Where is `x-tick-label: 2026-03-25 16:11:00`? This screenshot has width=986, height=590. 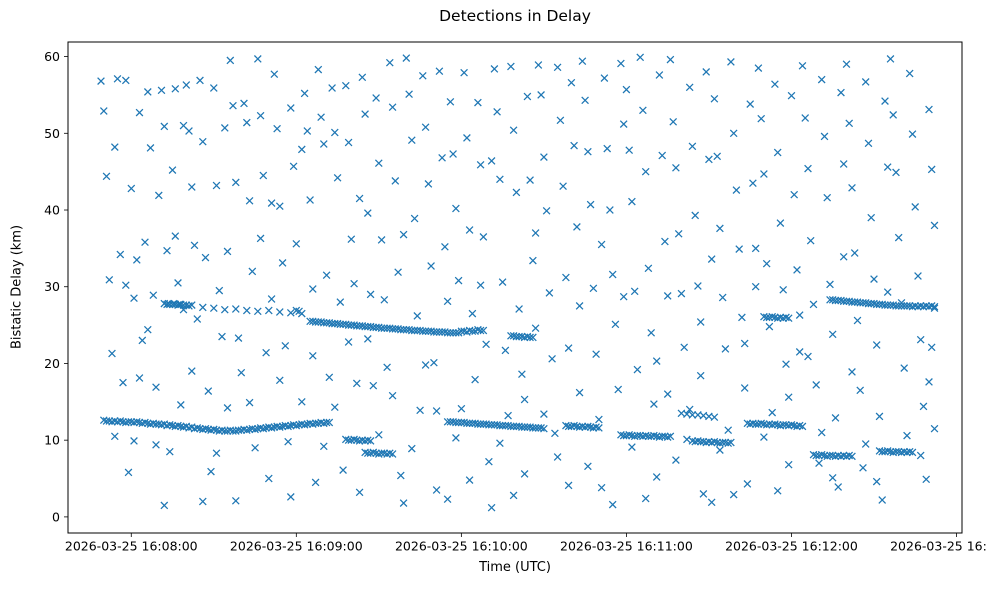 x-tick-label: 2026-03-25 16:11:00 is located at coordinates (626, 546).